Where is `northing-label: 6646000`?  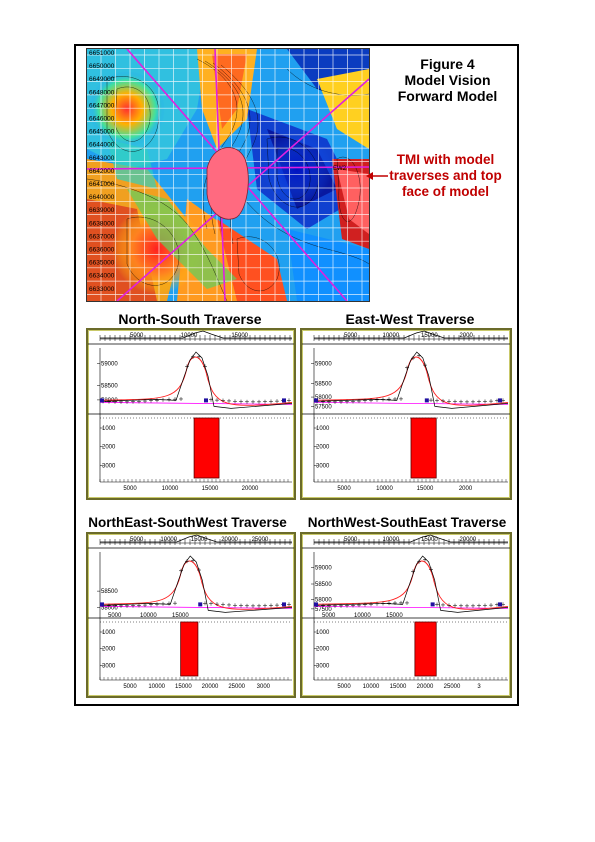
northing-label: 6646000 is located at coordinates (102, 119).